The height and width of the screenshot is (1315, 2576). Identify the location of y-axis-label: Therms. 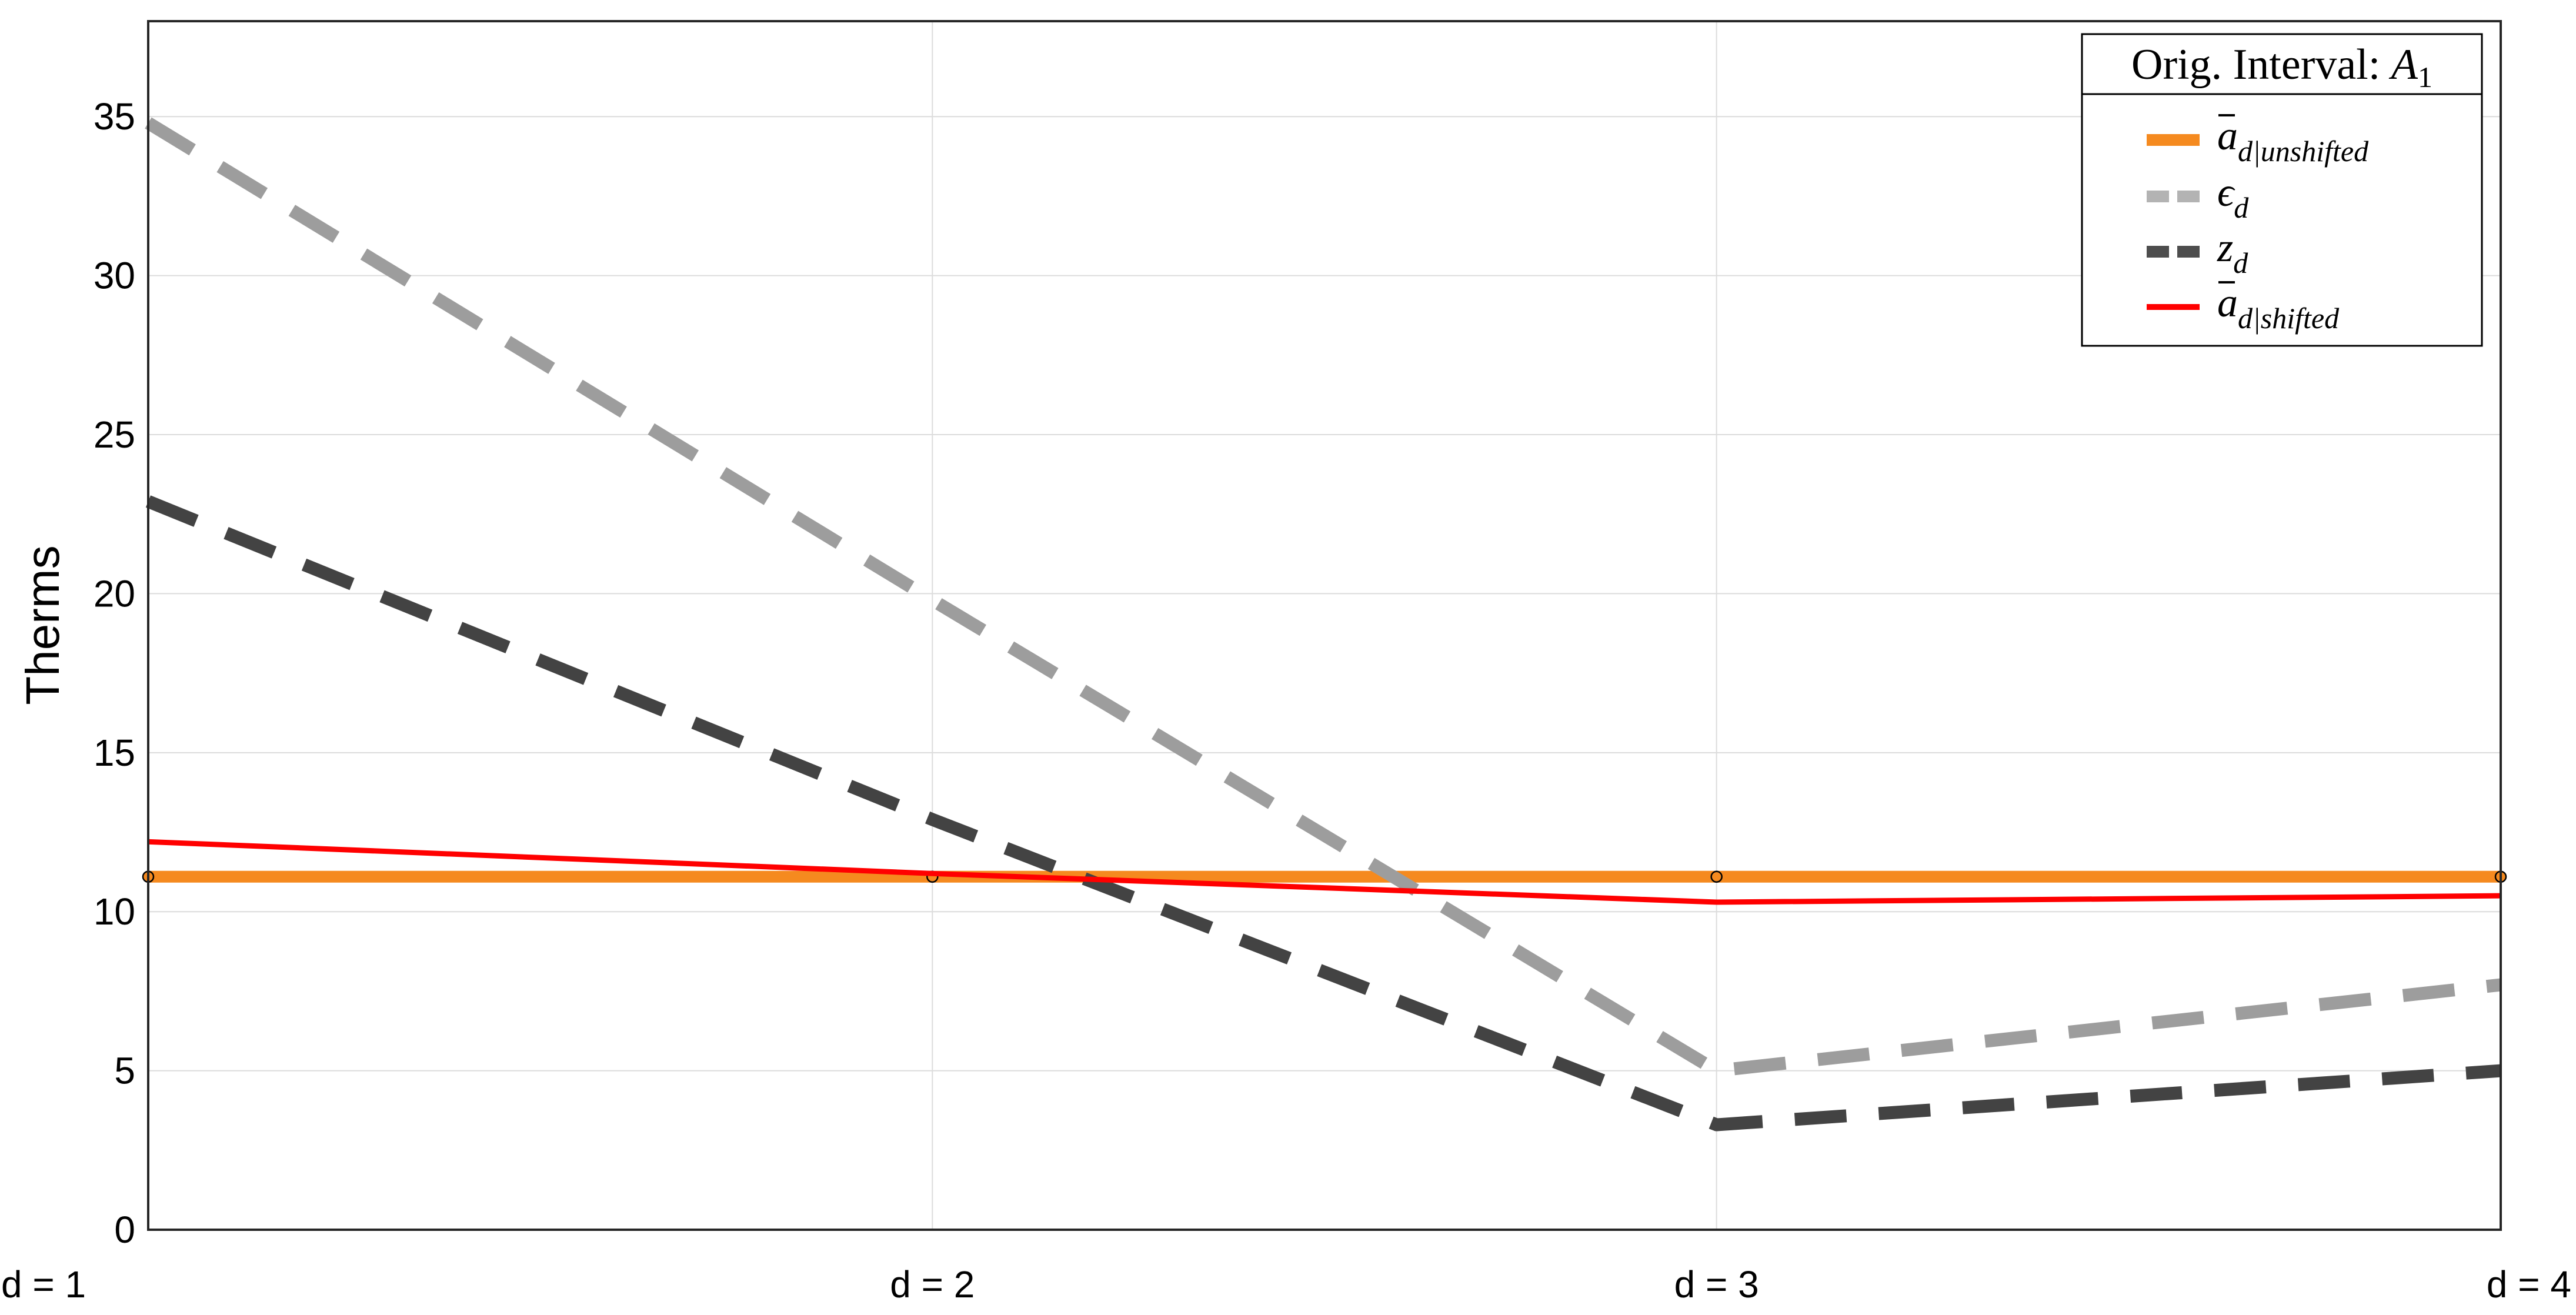
(42, 625).